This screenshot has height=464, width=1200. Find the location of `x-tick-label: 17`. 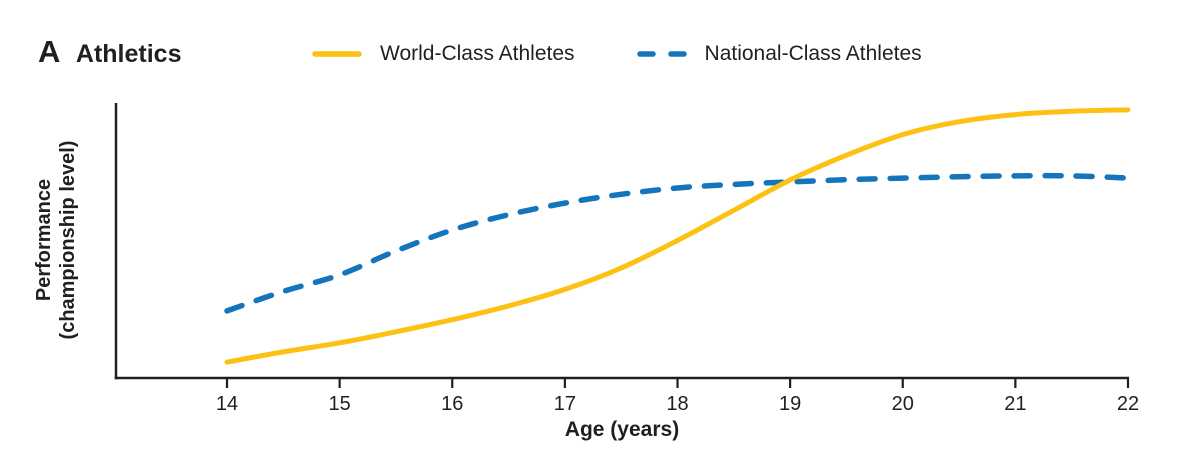

x-tick-label: 17 is located at coordinates (565, 404).